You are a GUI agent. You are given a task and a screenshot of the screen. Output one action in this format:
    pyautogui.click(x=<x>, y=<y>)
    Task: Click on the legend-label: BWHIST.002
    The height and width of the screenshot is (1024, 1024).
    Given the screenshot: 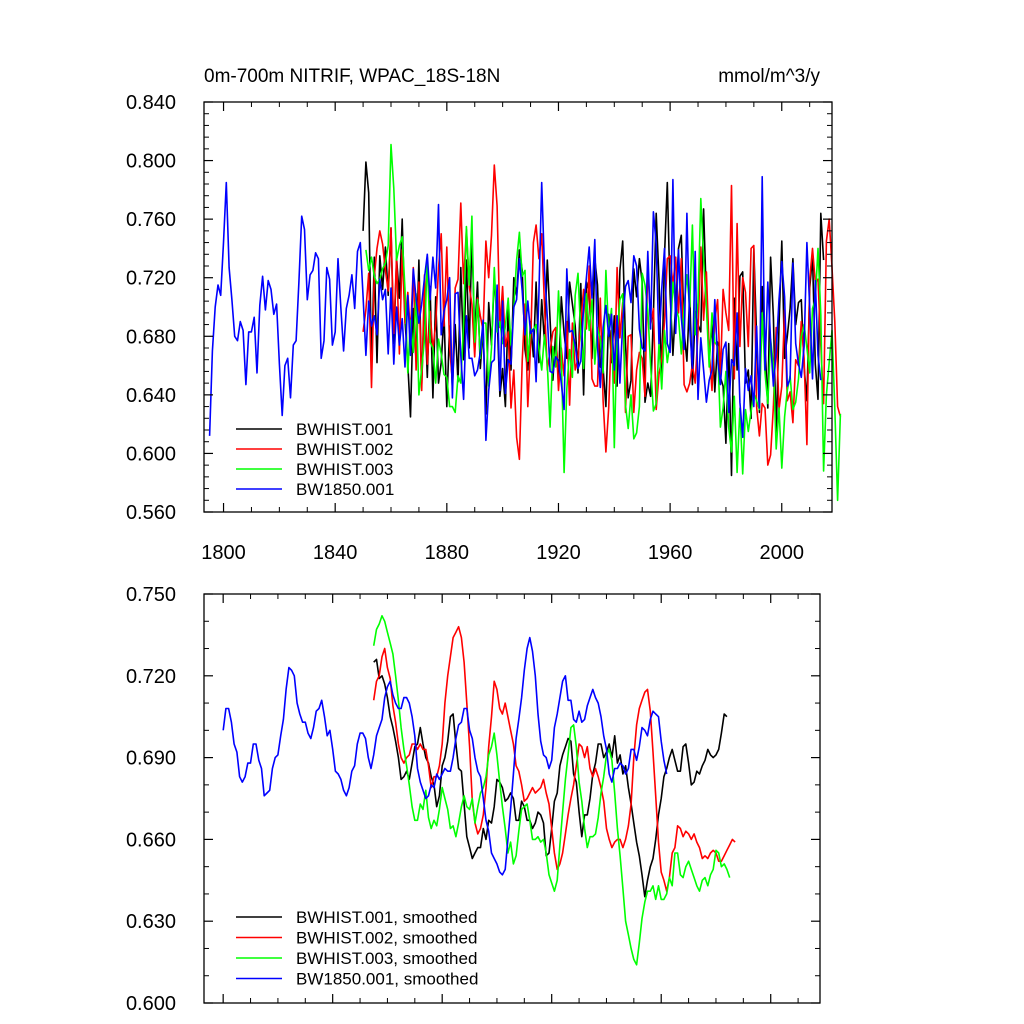 What is the action you would take?
    pyautogui.click(x=344, y=449)
    